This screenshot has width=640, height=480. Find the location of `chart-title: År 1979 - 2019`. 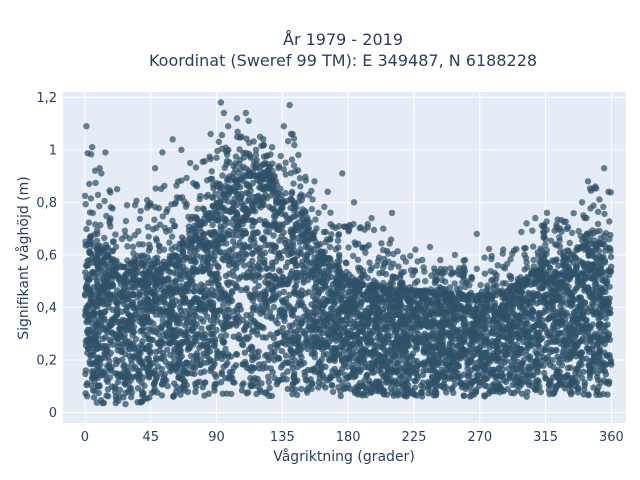

chart-title: År 1979 - 2019 is located at coordinates (343, 39).